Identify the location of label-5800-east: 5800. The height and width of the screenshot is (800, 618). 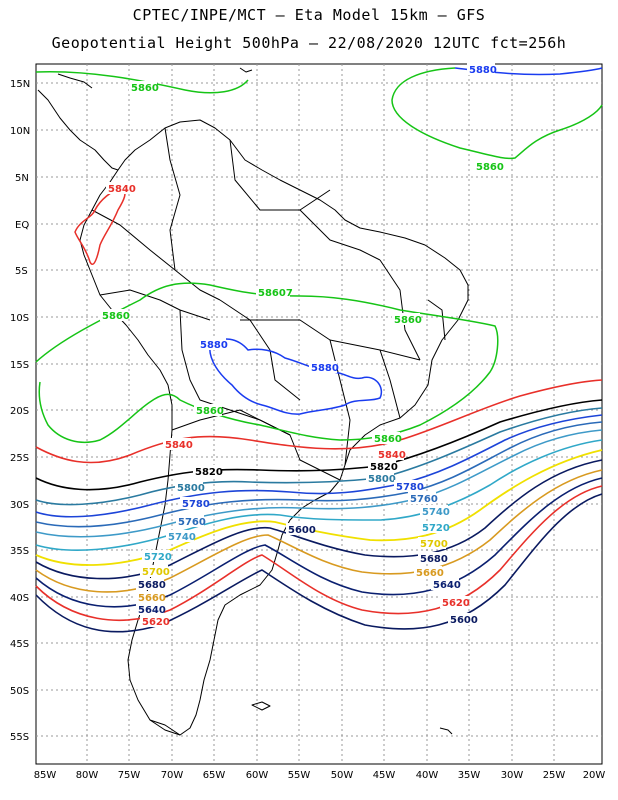
(382, 479).